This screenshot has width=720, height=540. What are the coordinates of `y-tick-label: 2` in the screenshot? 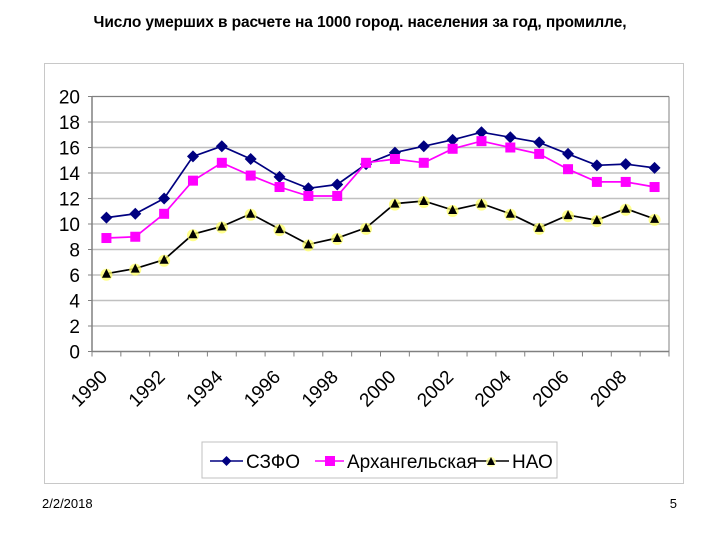 It's located at (74, 327).